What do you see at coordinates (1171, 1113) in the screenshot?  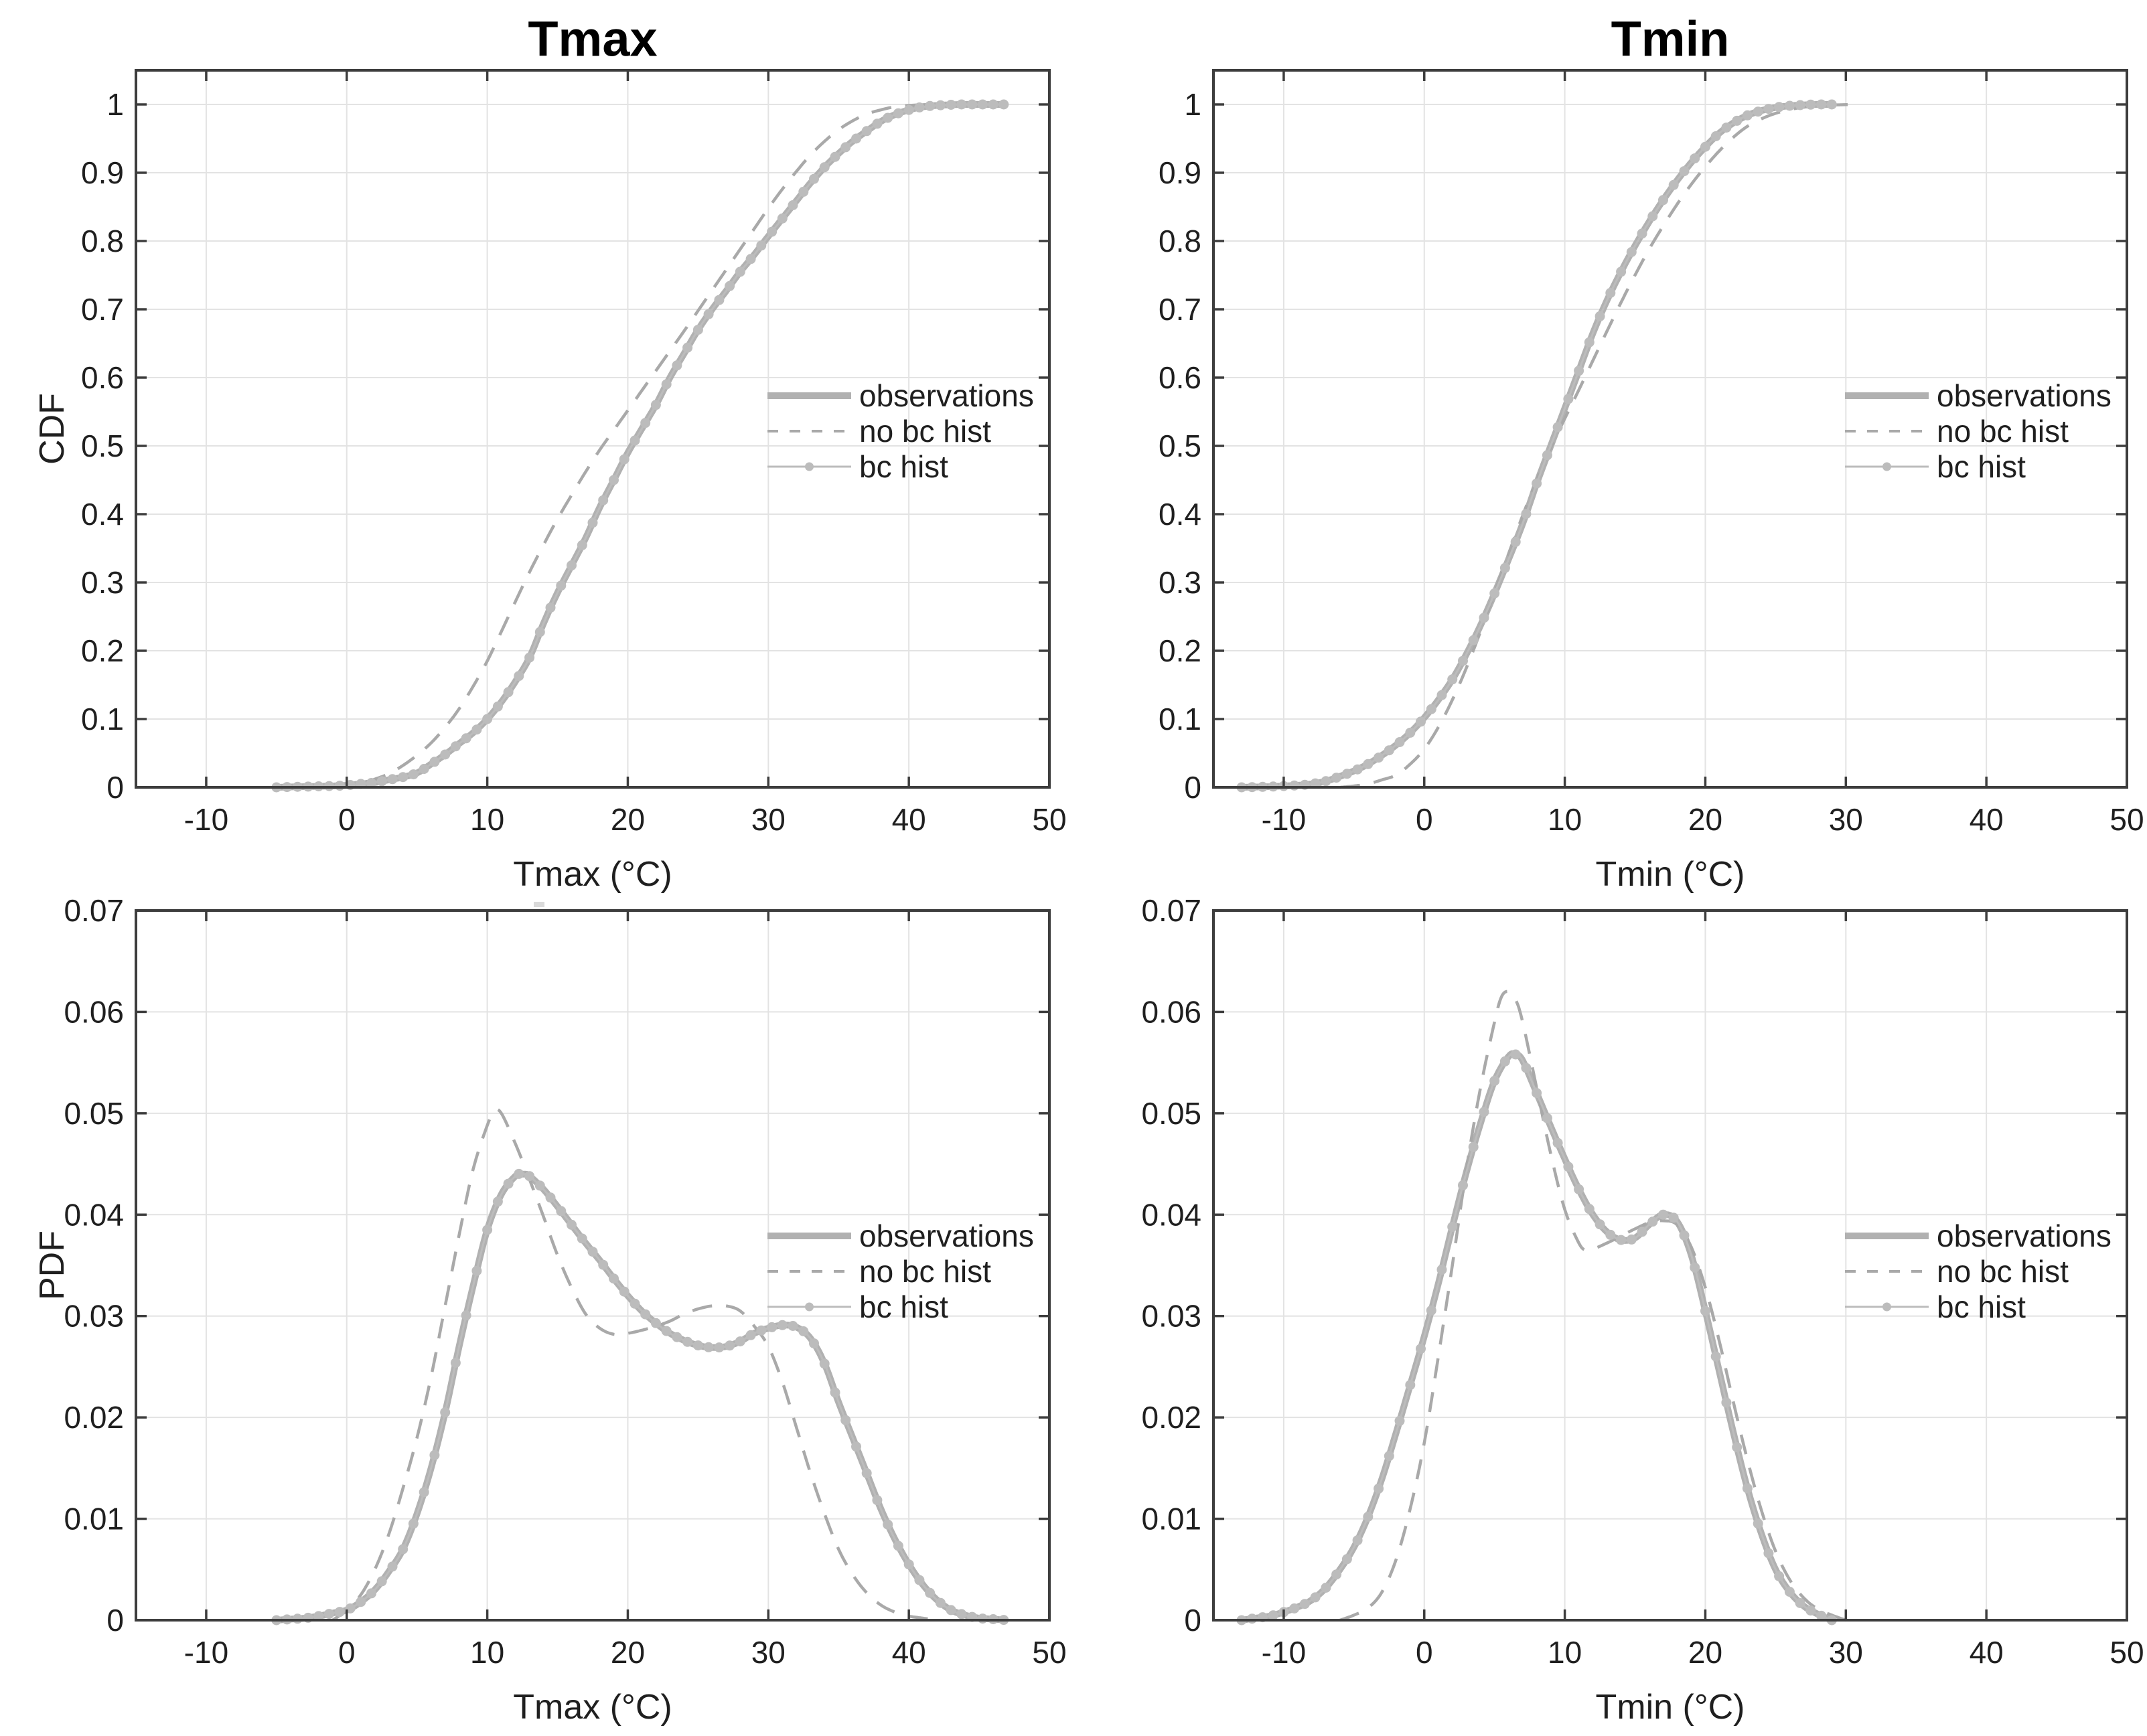 I see `y-tick-label: 0.05` at bounding box center [1171, 1113].